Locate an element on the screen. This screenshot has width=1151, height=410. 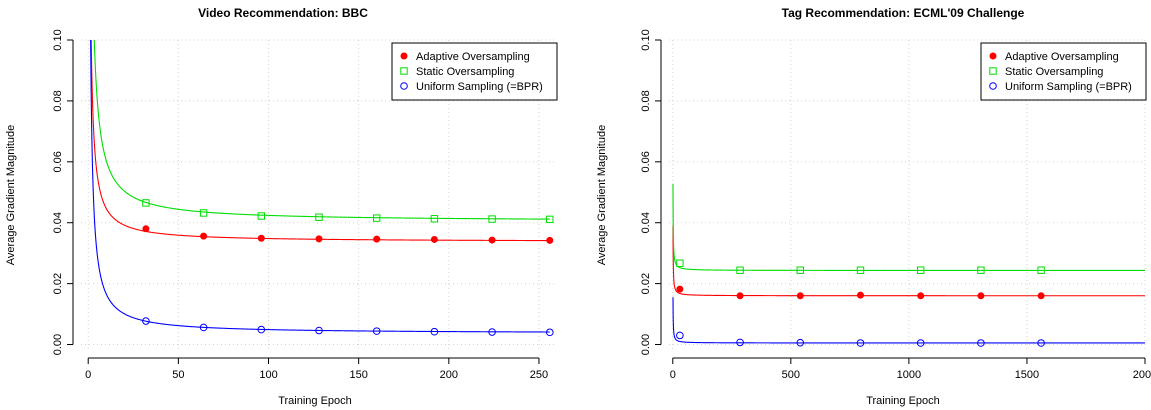
x-tick-label: 1500 is located at coordinates (1027, 375).